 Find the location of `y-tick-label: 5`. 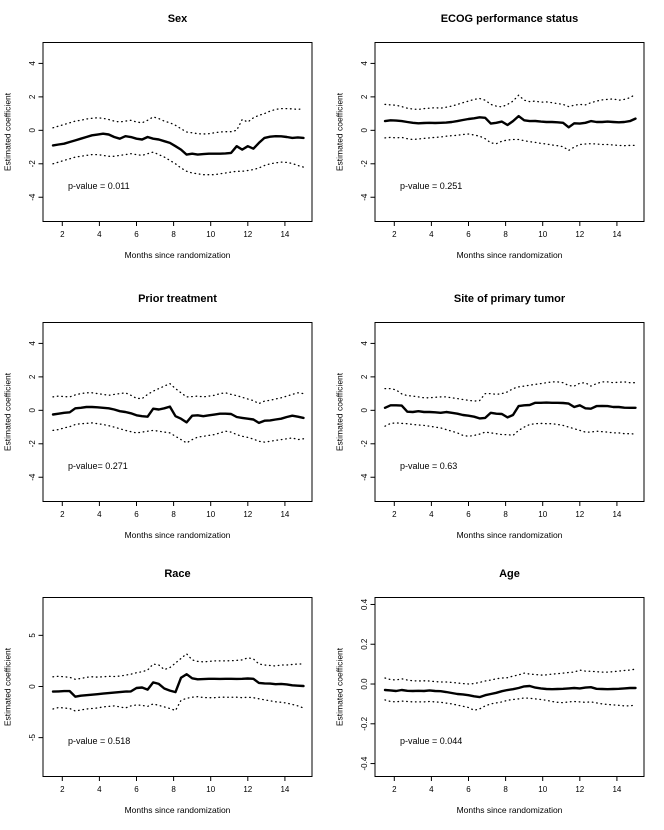

y-tick-label: 5 is located at coordinates (32, 635).